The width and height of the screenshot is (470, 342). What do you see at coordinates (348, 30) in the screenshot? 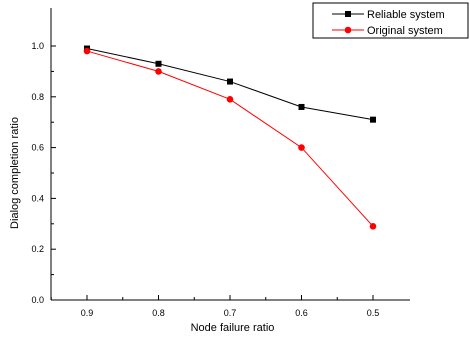
I see `legend-marker-circle` at bounding box center [348, 30].